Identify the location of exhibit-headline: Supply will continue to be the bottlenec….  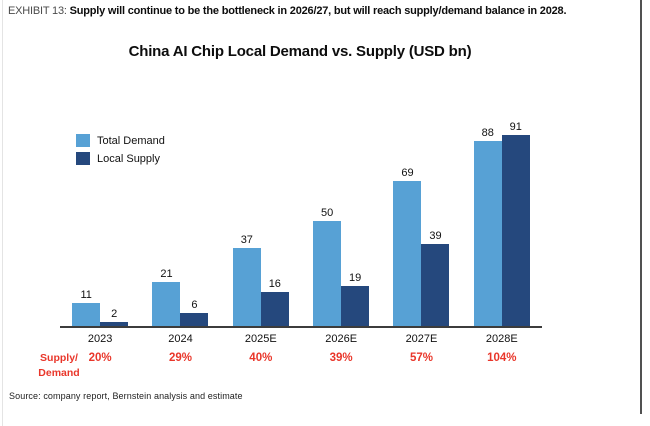
(318, 11).